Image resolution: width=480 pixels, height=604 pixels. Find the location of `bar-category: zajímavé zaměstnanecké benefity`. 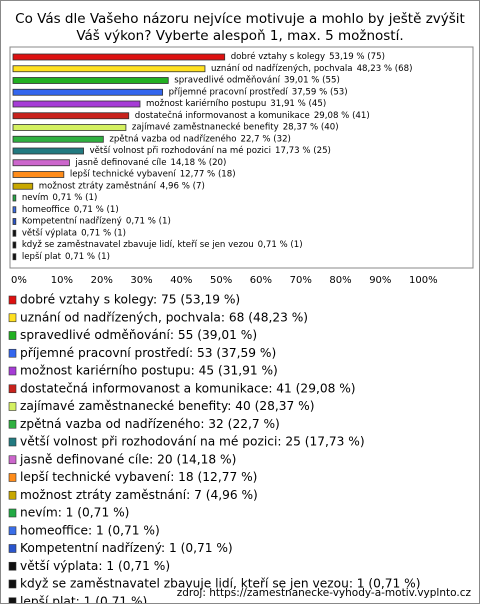

bar-category: zajímavé zaměstnanecké benefity is located at coordinates (205, 126).